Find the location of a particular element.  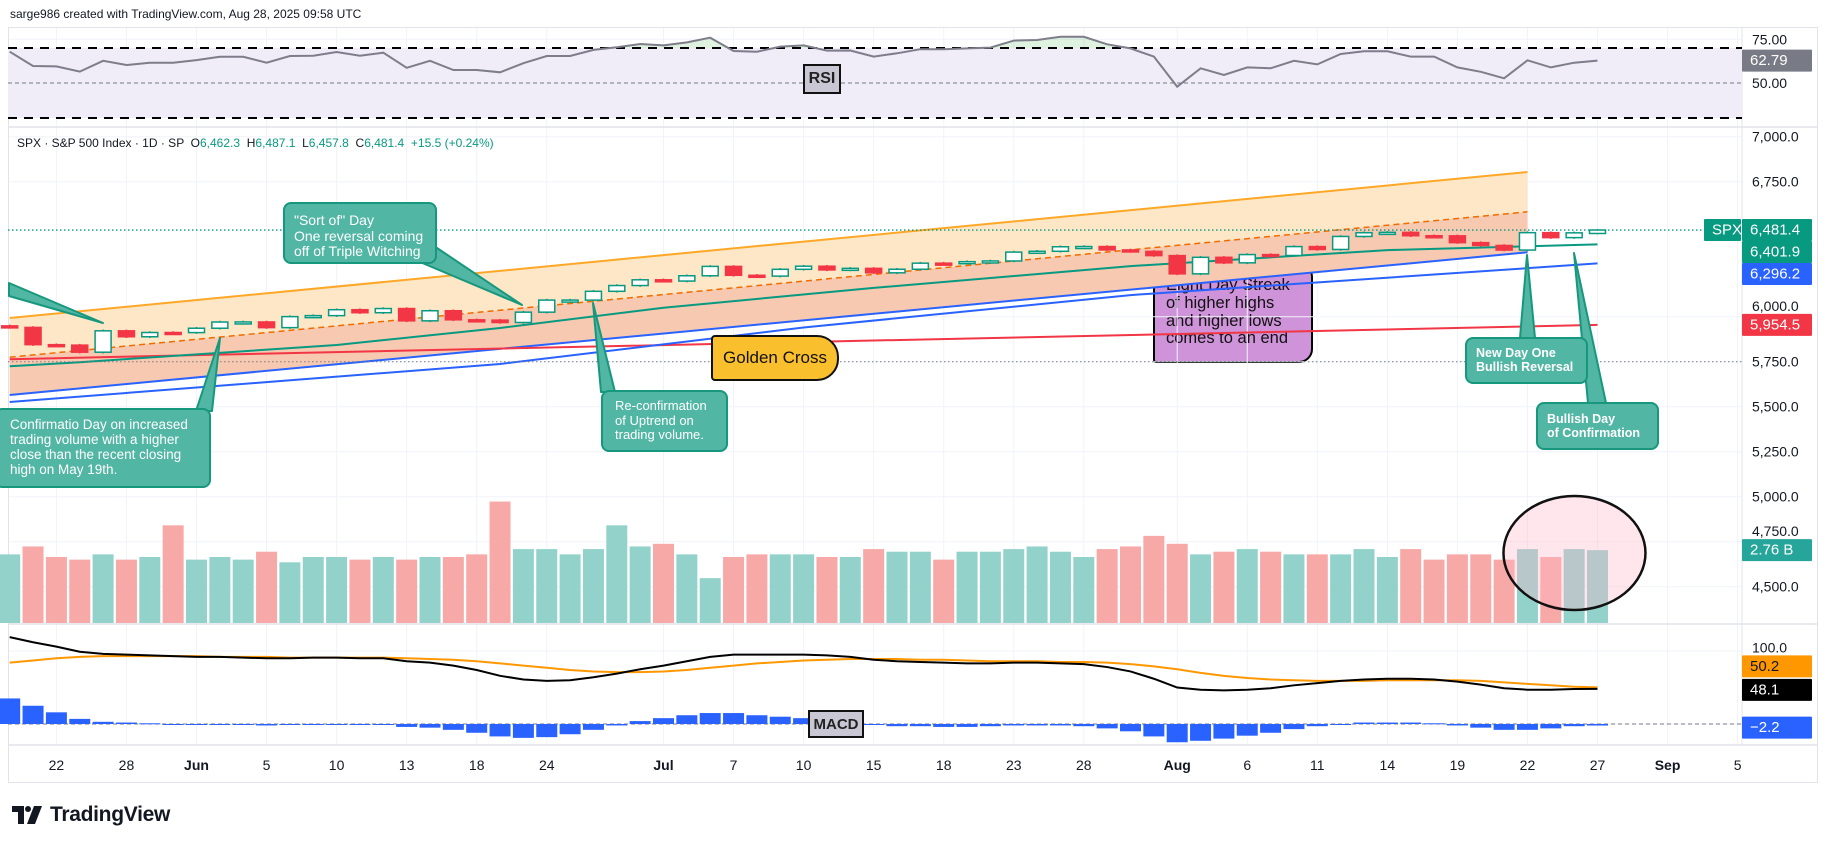

tradingview-logo: TradingView is located at coordinates (91, 815).